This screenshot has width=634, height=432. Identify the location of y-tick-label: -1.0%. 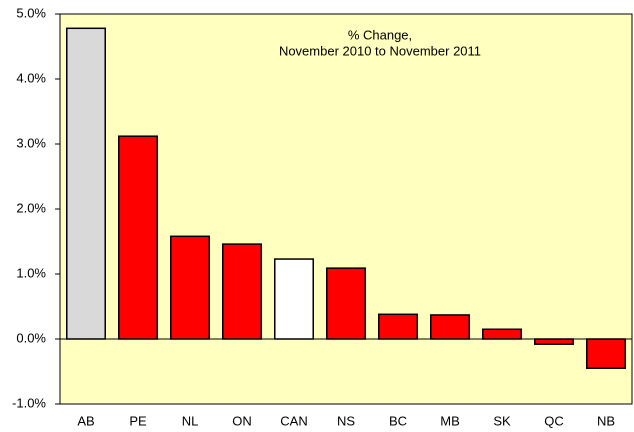
(29, 402).